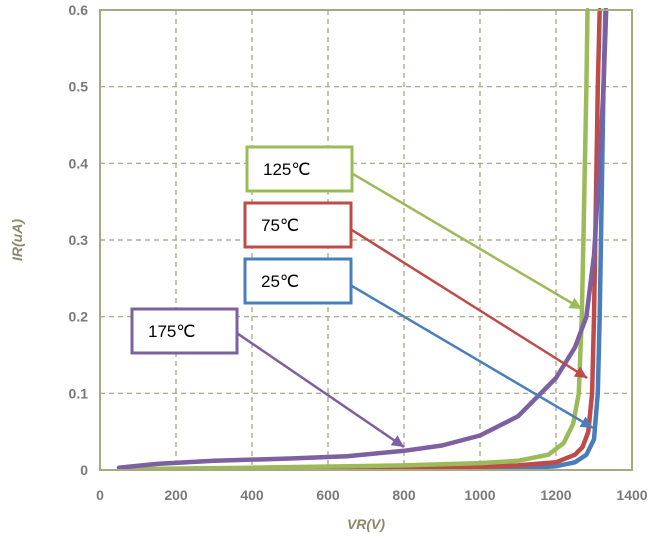  What do you see at coordinates (372, 495) in the screenshot?
I see `x-axis-ticks: 0 200 400 600 800 1000 1200 1400` at bounding box center [372, 495].